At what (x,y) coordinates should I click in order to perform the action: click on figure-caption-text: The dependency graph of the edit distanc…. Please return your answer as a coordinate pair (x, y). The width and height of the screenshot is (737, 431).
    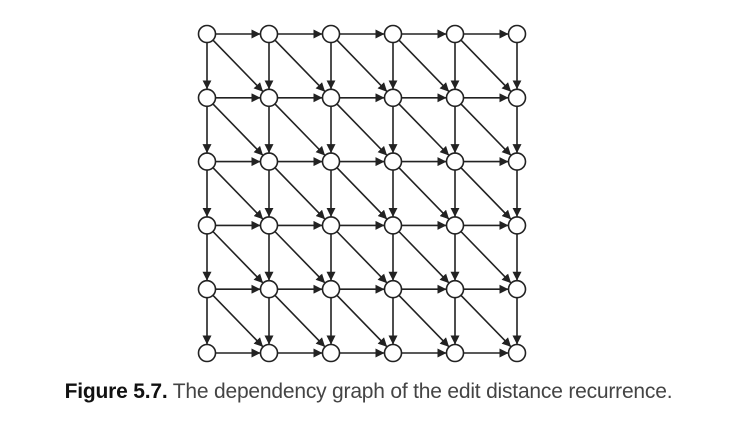
    Looking at the image, I should click on (422, 391).